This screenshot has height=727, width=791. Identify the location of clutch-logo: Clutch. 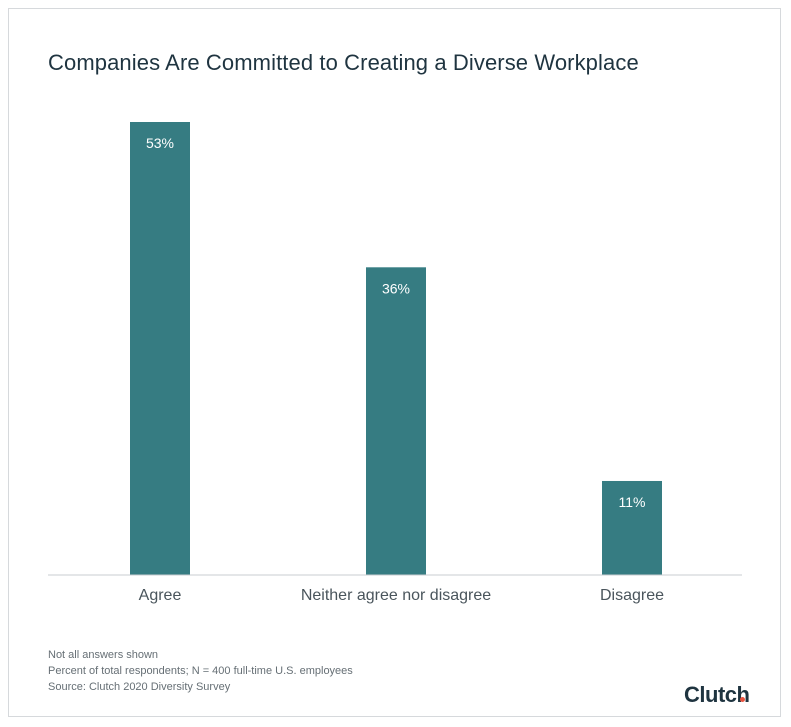
(717, 694).